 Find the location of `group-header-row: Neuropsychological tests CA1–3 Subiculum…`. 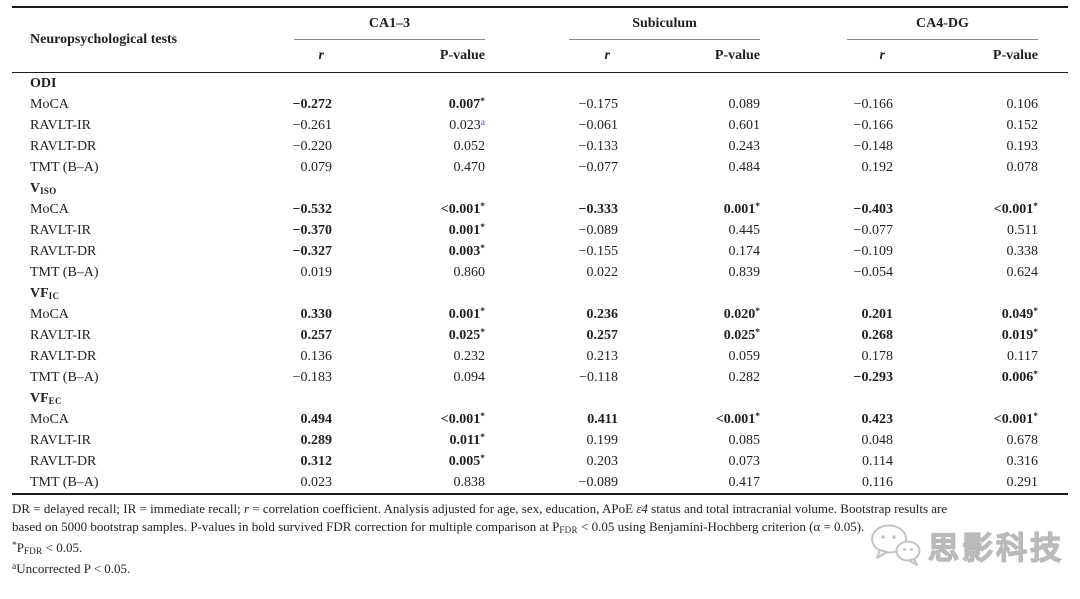

group-header-row: Neuropsychological tests CA1–3 Subiculum… is located at coordinates (540, 40).